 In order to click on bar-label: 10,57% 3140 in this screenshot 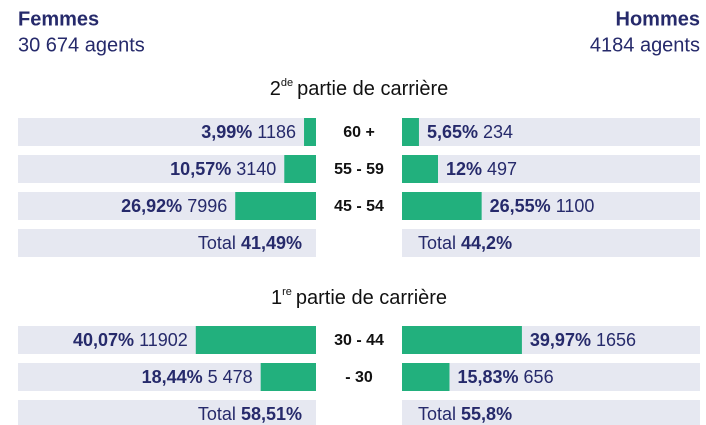, I will do `click(223, 169)`.